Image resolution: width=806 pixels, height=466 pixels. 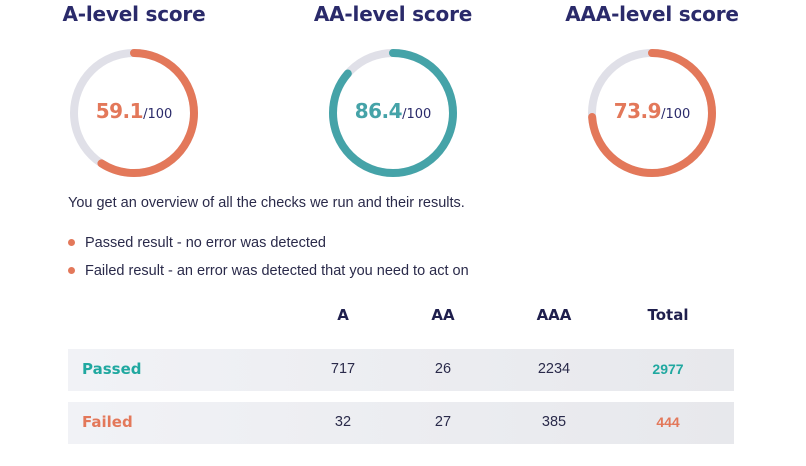 I want to click on score-ring-aa: 86.4/100, so click(x=393, y=113).